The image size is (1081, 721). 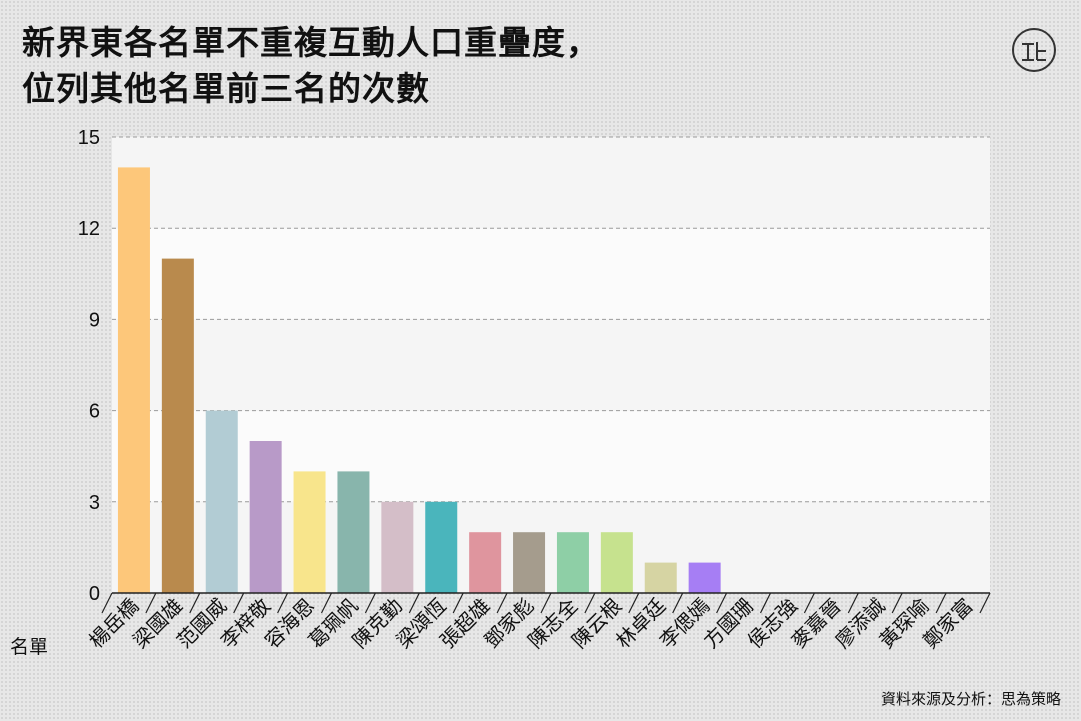 I want to click on y-tick-label: 9, so click(x=94, y=320).